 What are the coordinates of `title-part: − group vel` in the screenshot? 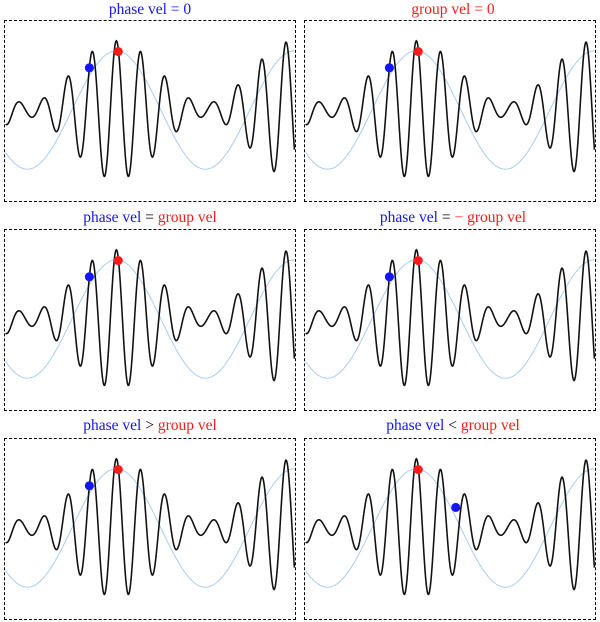 It's located at (490, 217).